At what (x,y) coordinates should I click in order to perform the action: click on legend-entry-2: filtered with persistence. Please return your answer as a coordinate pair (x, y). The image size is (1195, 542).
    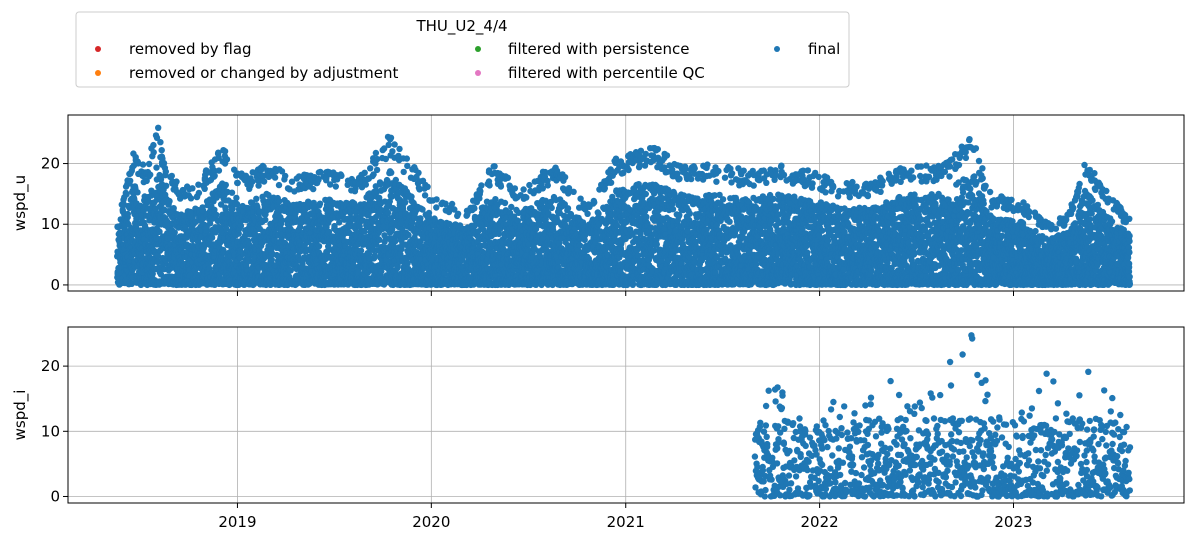
    Looking at the image, I should click on (582, 49).